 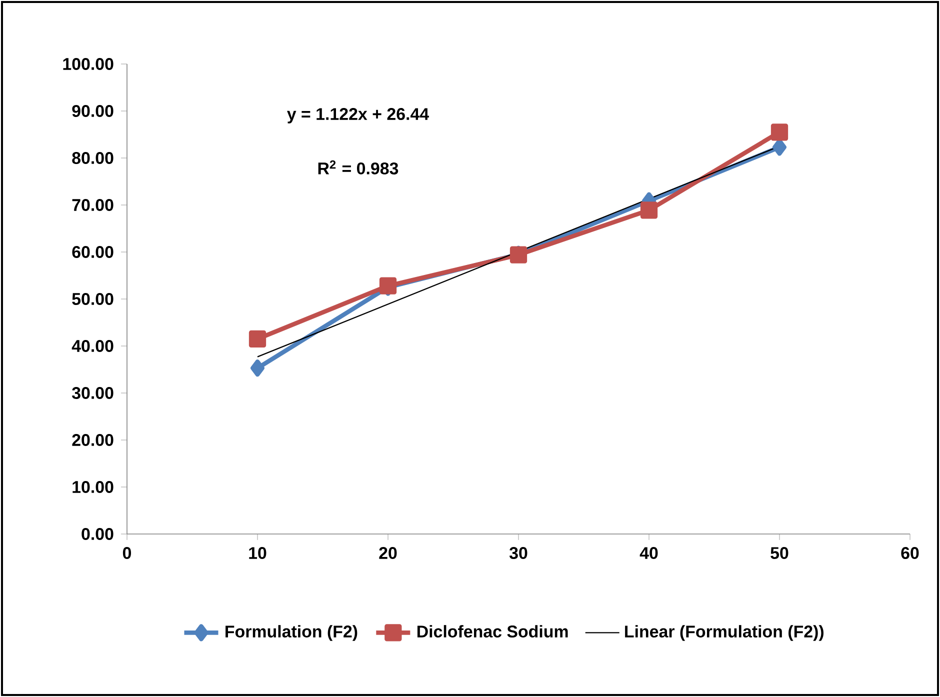 I want to click on annotation: y = 1.122x + 26.44, so click(x=358, y=116).